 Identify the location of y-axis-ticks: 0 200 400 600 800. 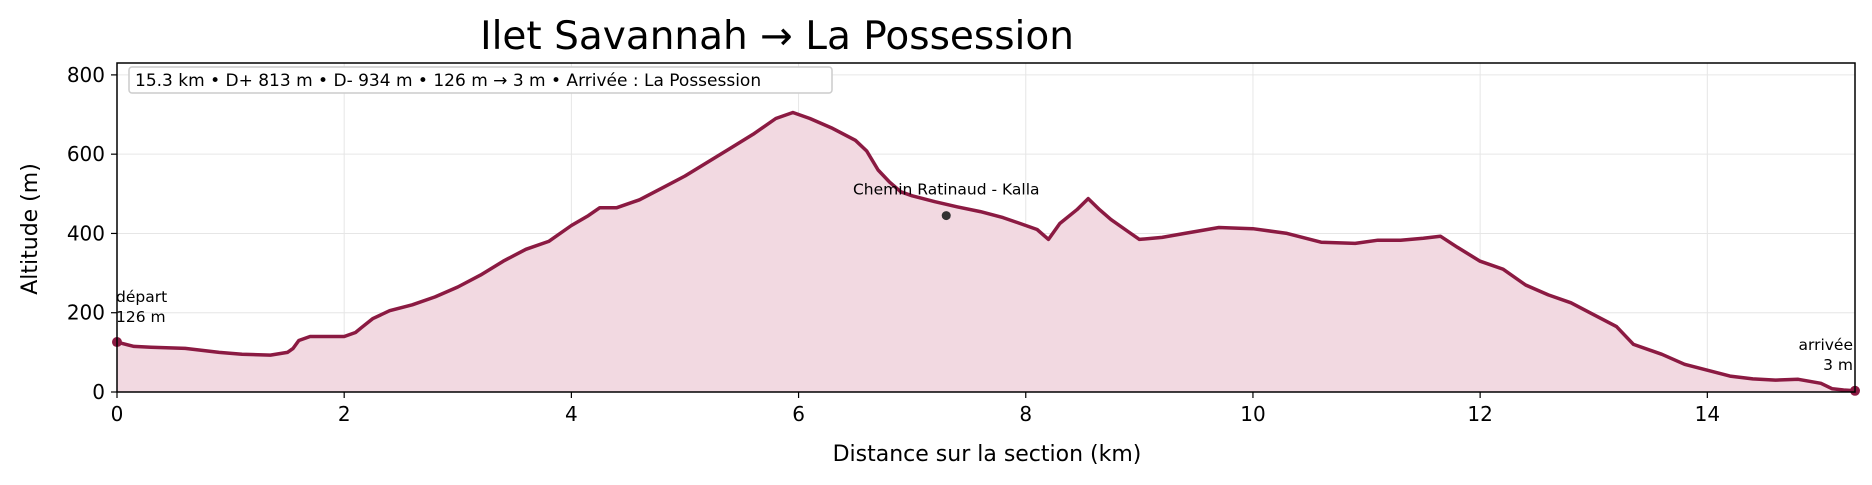
(92, 233).